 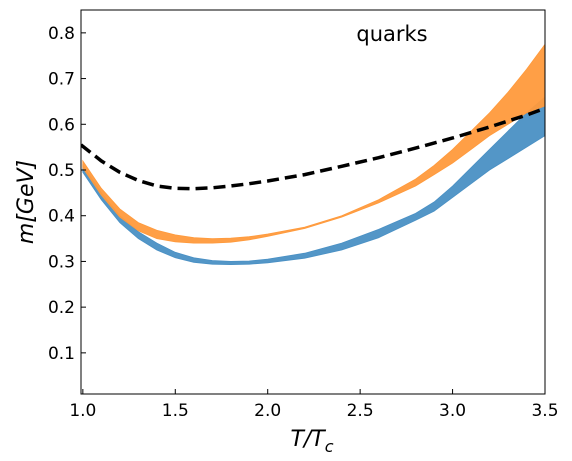 I want to click on y-tick-label: 0.4, so click(x=61, y=217).